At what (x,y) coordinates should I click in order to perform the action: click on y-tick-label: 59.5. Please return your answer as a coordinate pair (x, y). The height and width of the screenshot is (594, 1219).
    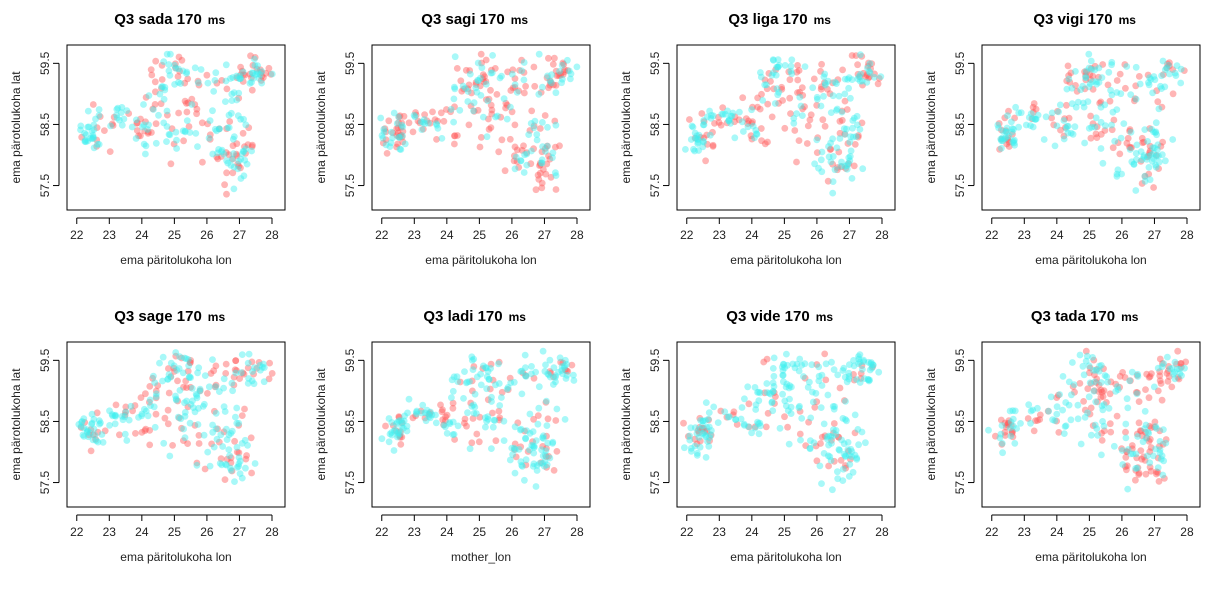
    Looking at the image, I should click on (350, 63).